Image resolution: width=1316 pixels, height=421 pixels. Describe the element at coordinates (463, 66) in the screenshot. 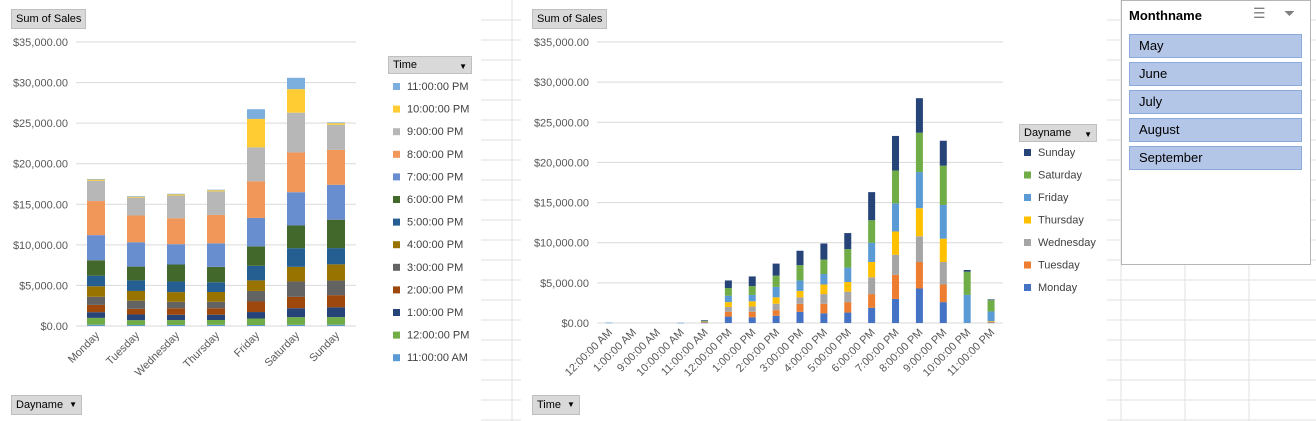

I see `dropdown-arrow-icon: ▼` at that location.